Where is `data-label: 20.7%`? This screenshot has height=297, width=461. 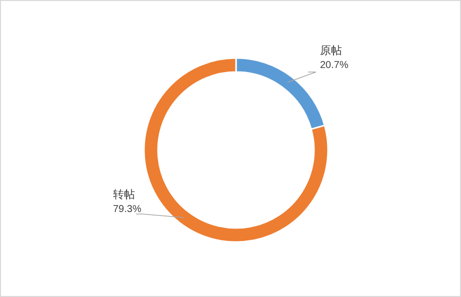 data-label: 20.7% is located at coordinates (334, 65).